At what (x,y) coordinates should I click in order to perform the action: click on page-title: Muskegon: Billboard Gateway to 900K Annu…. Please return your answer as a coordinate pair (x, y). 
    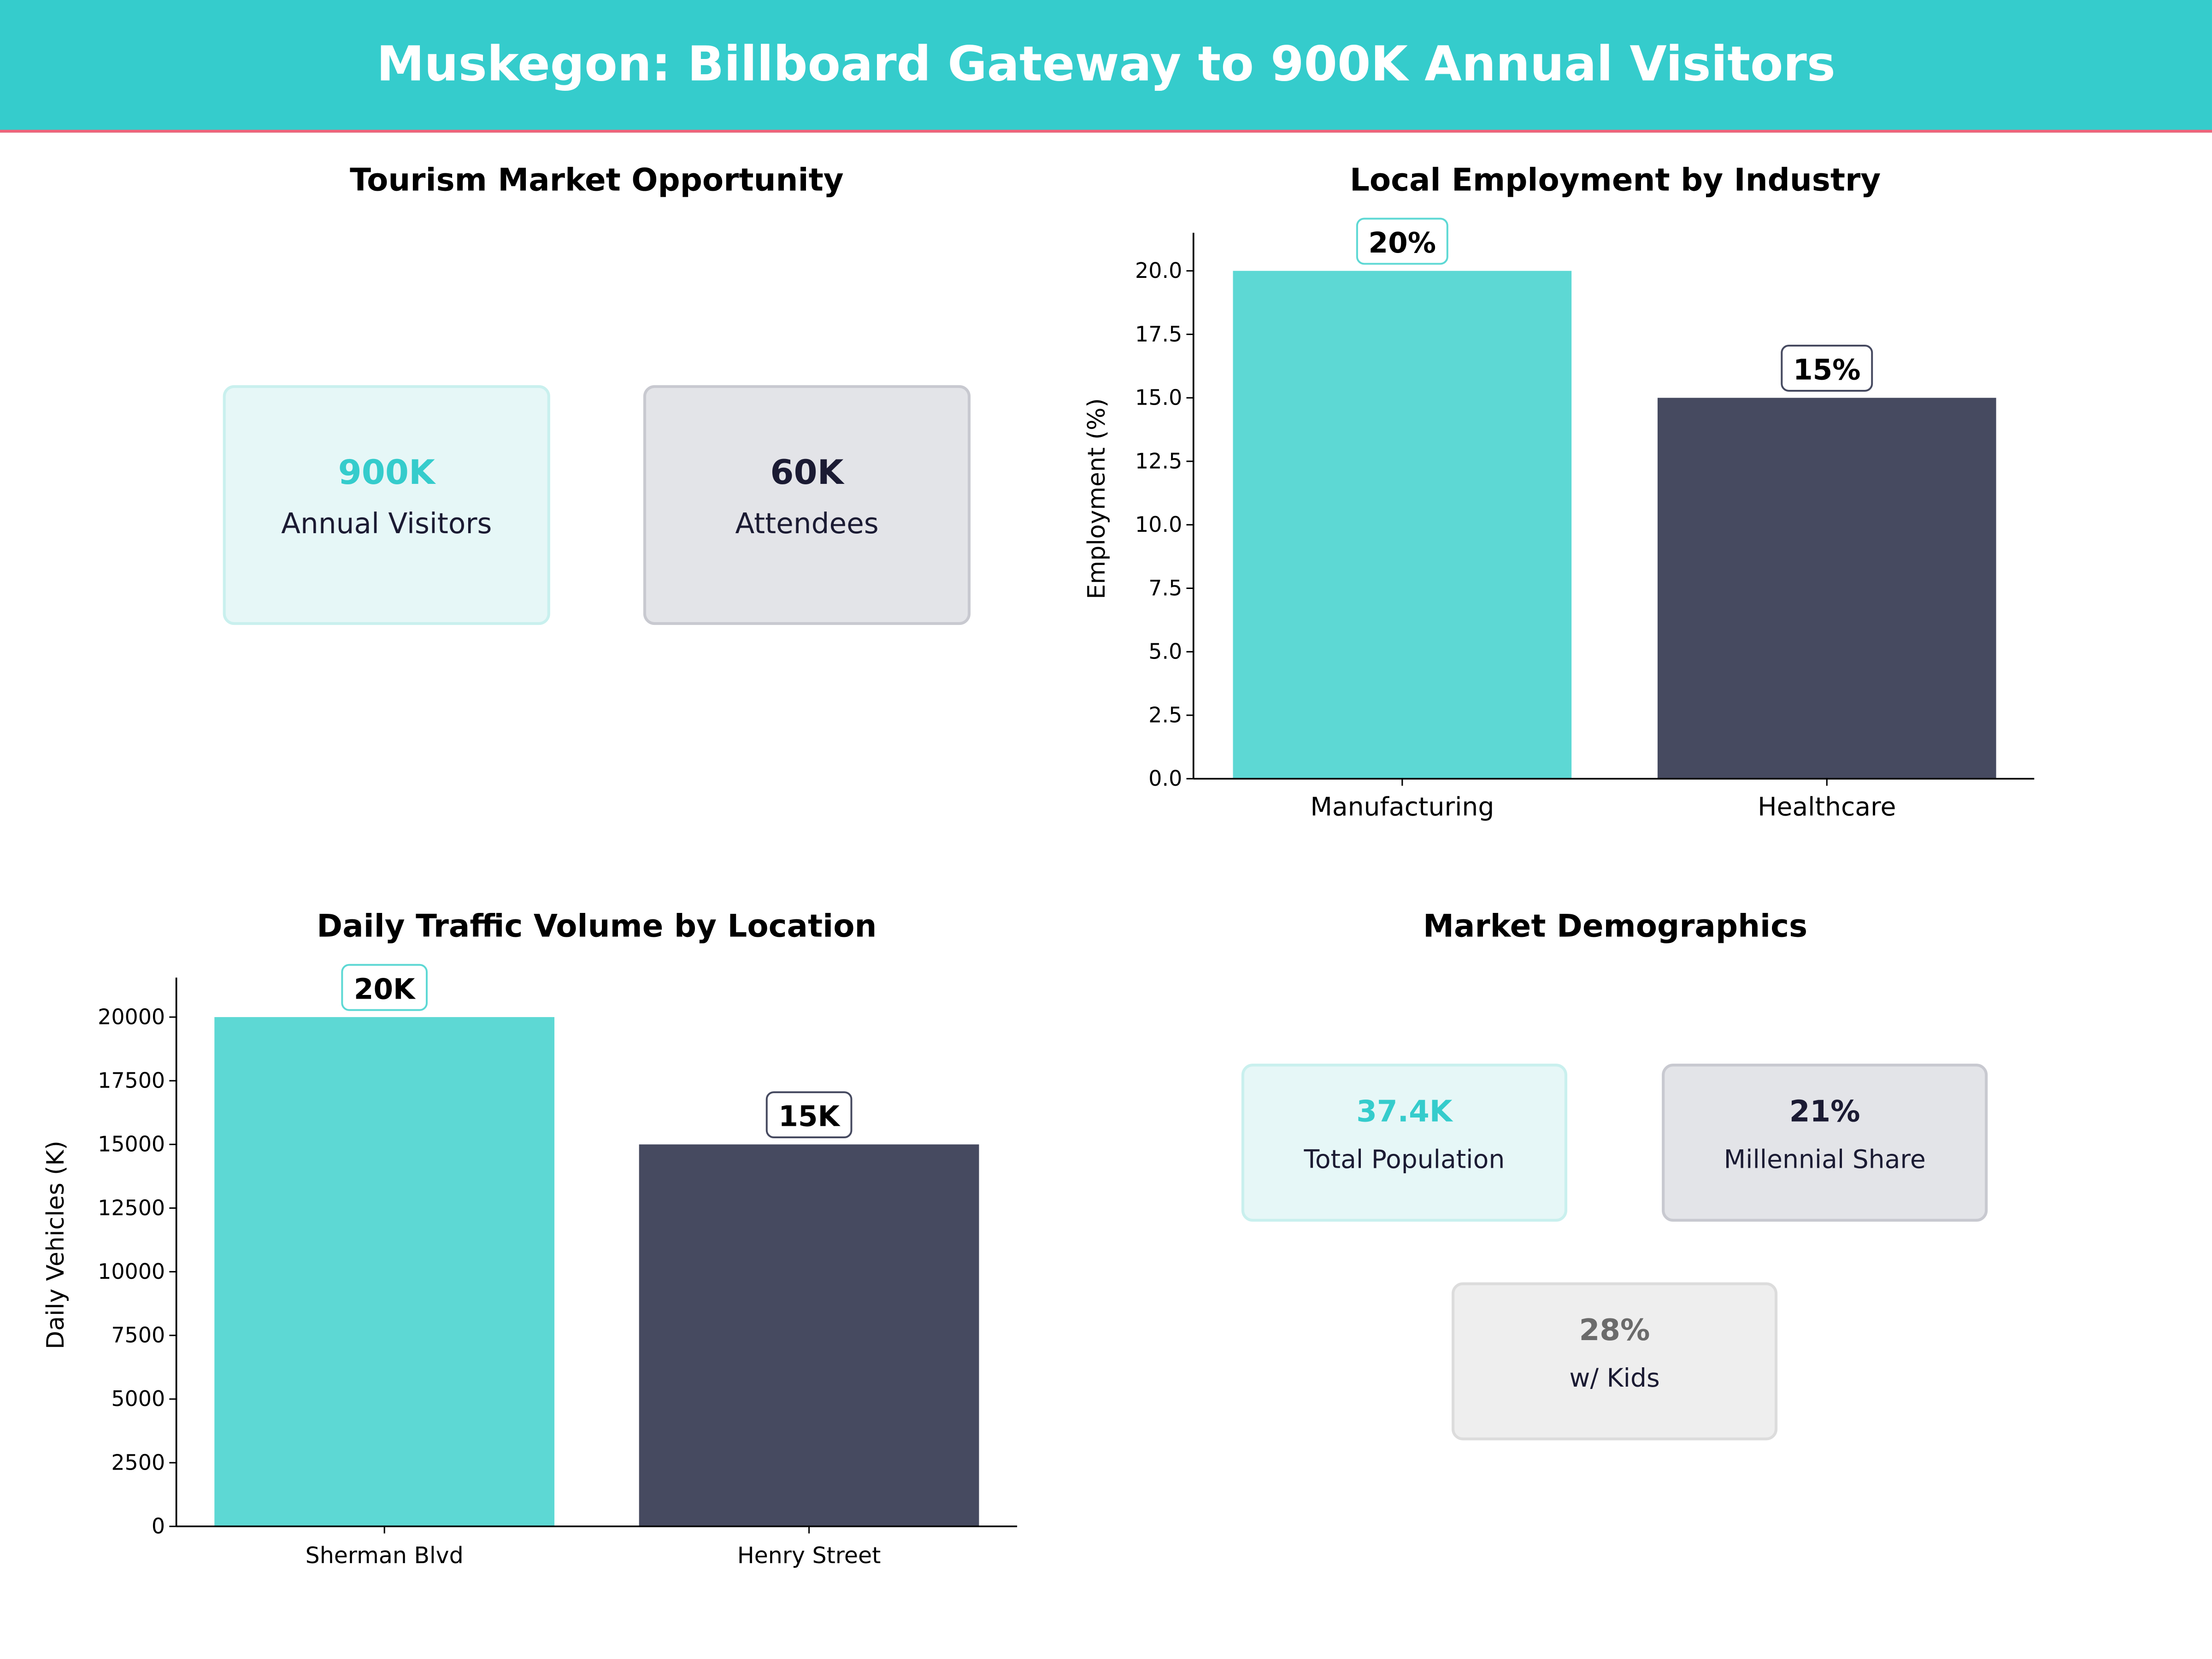
    Looking at the image, I should click on (1106, 65).